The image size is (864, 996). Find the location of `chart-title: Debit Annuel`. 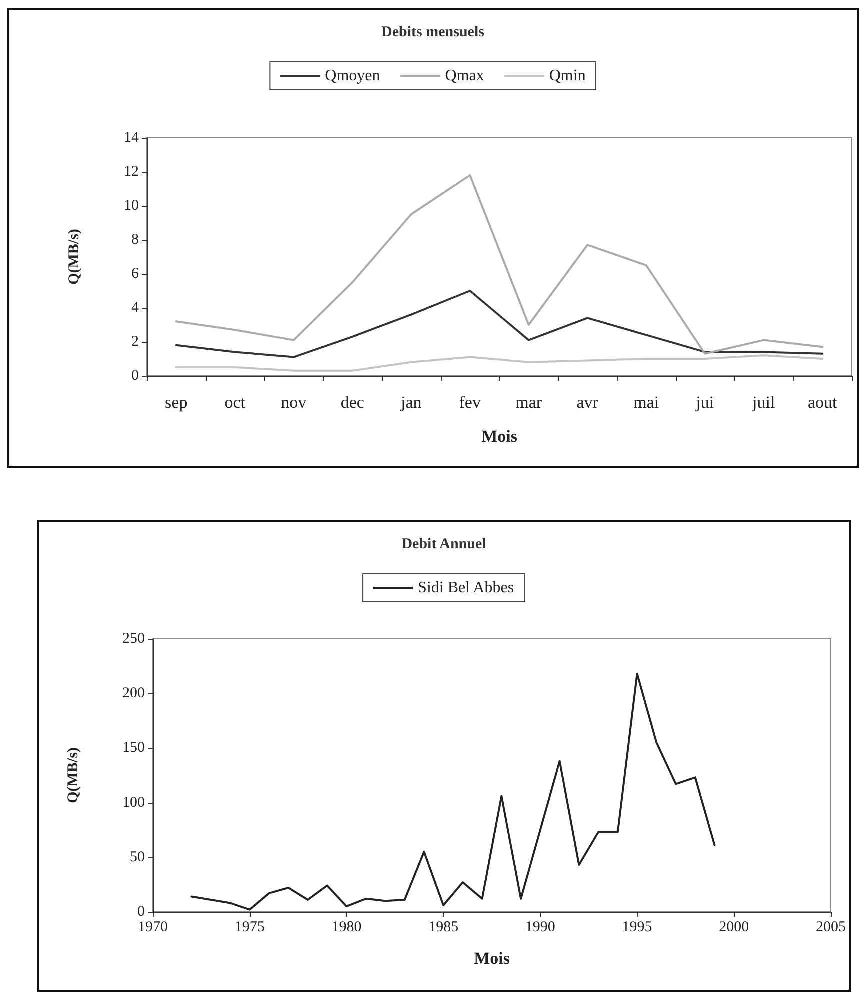

chart-title: Debit Annuel is located at coordinates (444, 544).